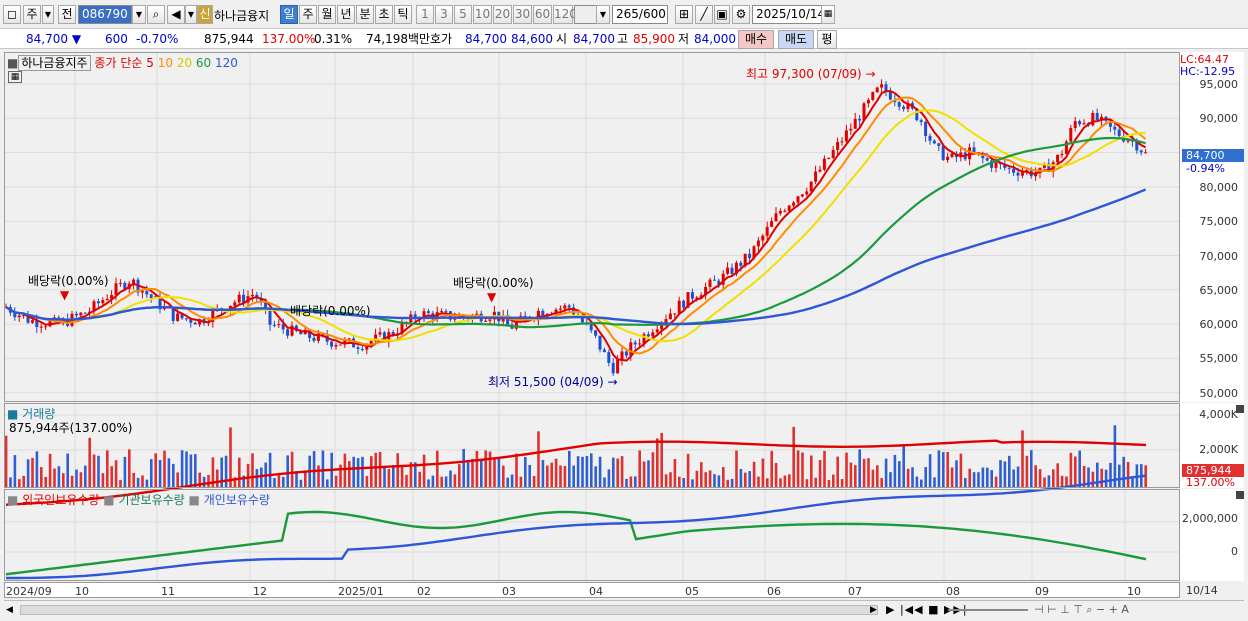  Describe the element at coordinates (203, 63) in the screenshot. I see `ma-60: 60` at that location.